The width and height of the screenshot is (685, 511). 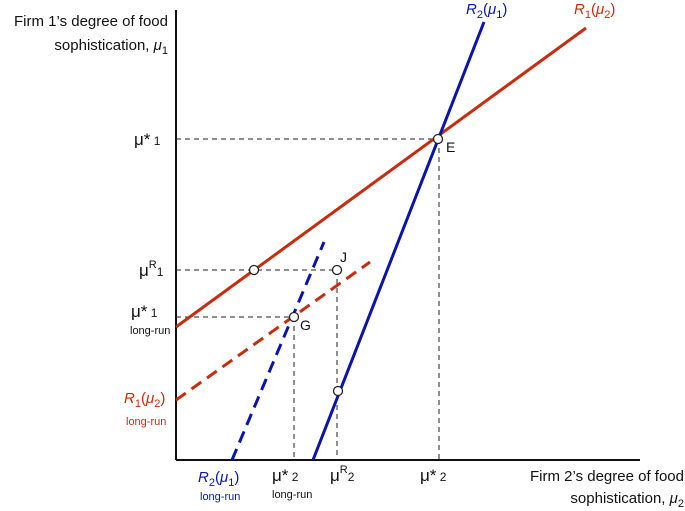 I want to click on x-axis-title-line2: sophistication, μ2, so click(x=627, y=500).